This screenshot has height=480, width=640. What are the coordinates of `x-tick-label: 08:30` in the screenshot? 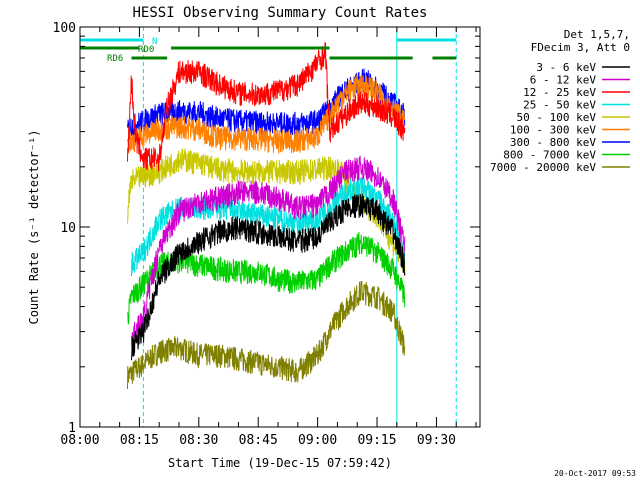 It's located at (198, 440).